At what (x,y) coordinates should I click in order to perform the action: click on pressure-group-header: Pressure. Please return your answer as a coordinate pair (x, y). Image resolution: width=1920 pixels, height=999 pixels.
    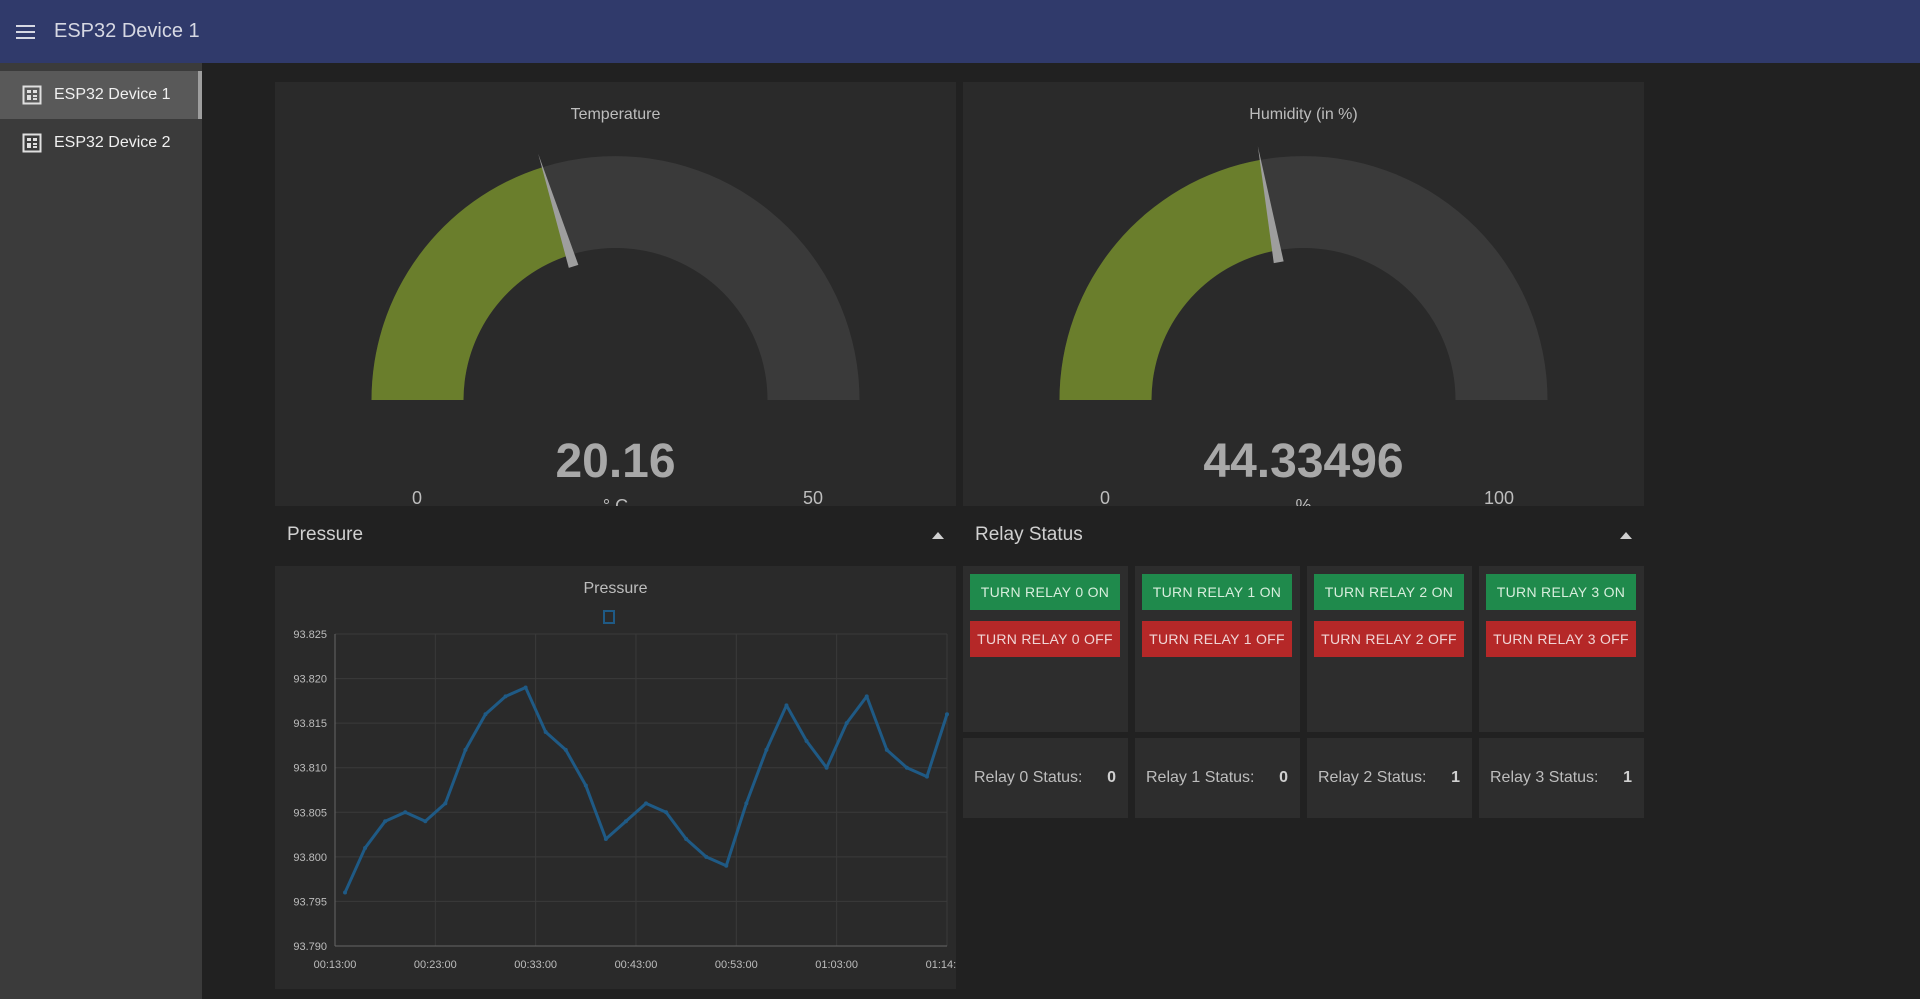
    Looking at the image, I should click on (615, 535).